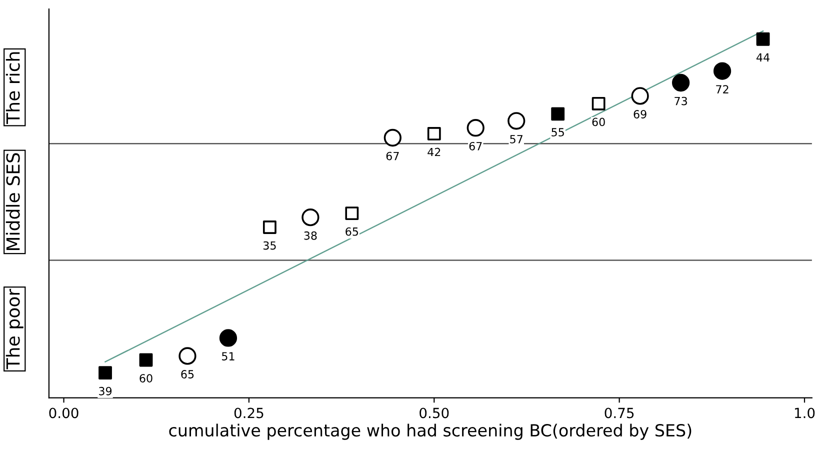 The height and width of the screenshot is (452, 816). I want to click on annotation: 42, so click(434, 152).